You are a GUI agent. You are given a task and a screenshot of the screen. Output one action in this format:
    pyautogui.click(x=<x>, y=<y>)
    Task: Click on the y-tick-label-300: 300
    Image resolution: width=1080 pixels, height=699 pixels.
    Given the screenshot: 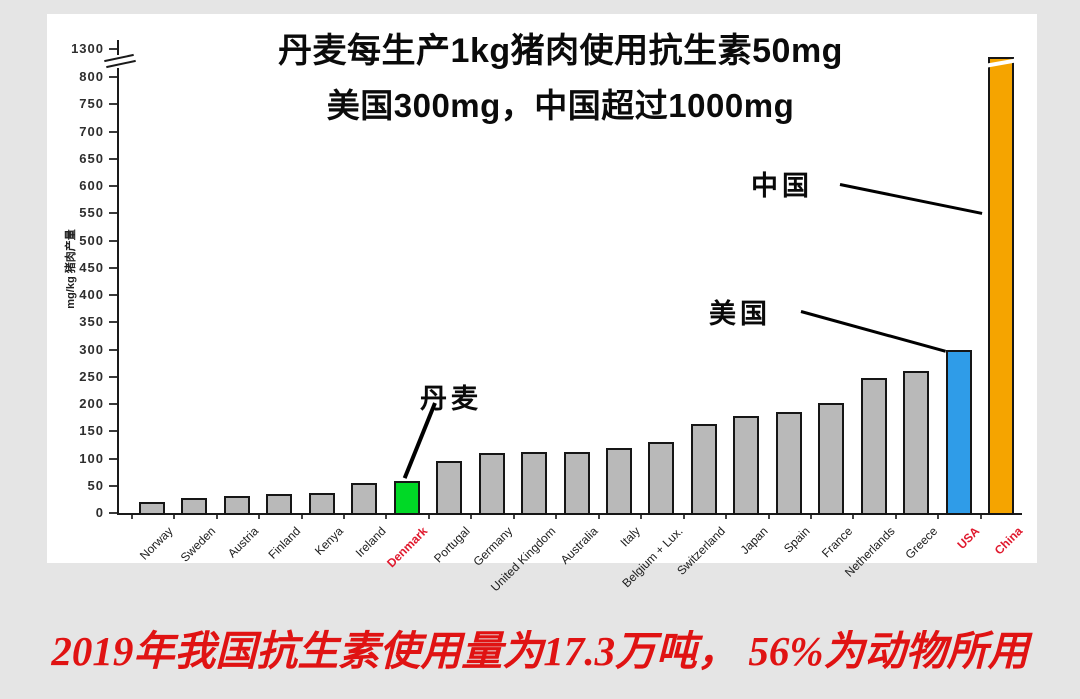 What is the action you would take?
    pyautogui.click(x=91, y=349)
    